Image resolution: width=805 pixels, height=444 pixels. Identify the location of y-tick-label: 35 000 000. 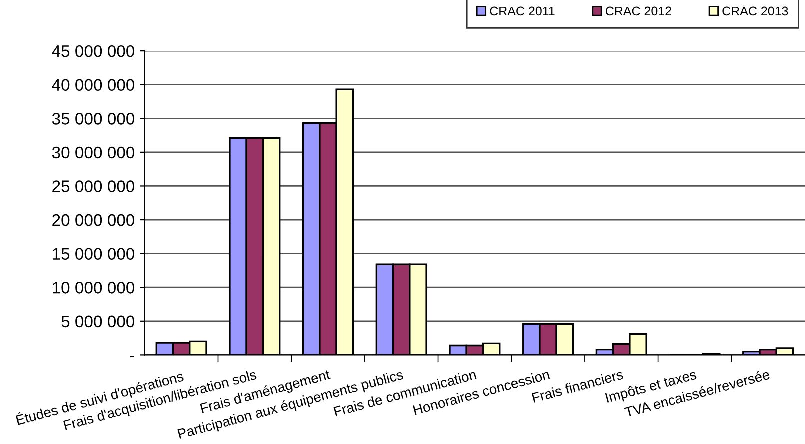
(93, 119).